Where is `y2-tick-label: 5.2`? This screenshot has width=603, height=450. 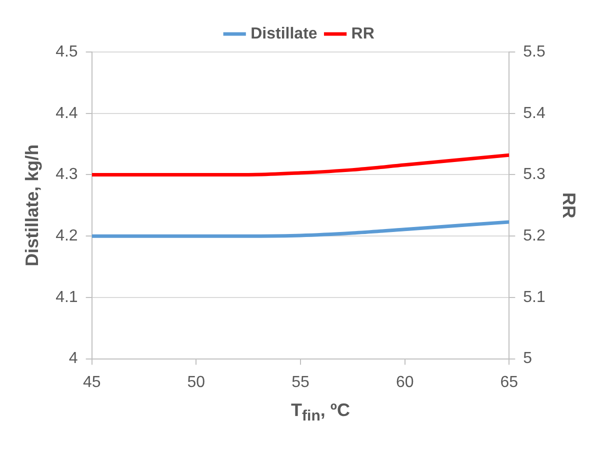
y2-tick-label: 5.2 is located at coordinates (534, 235).